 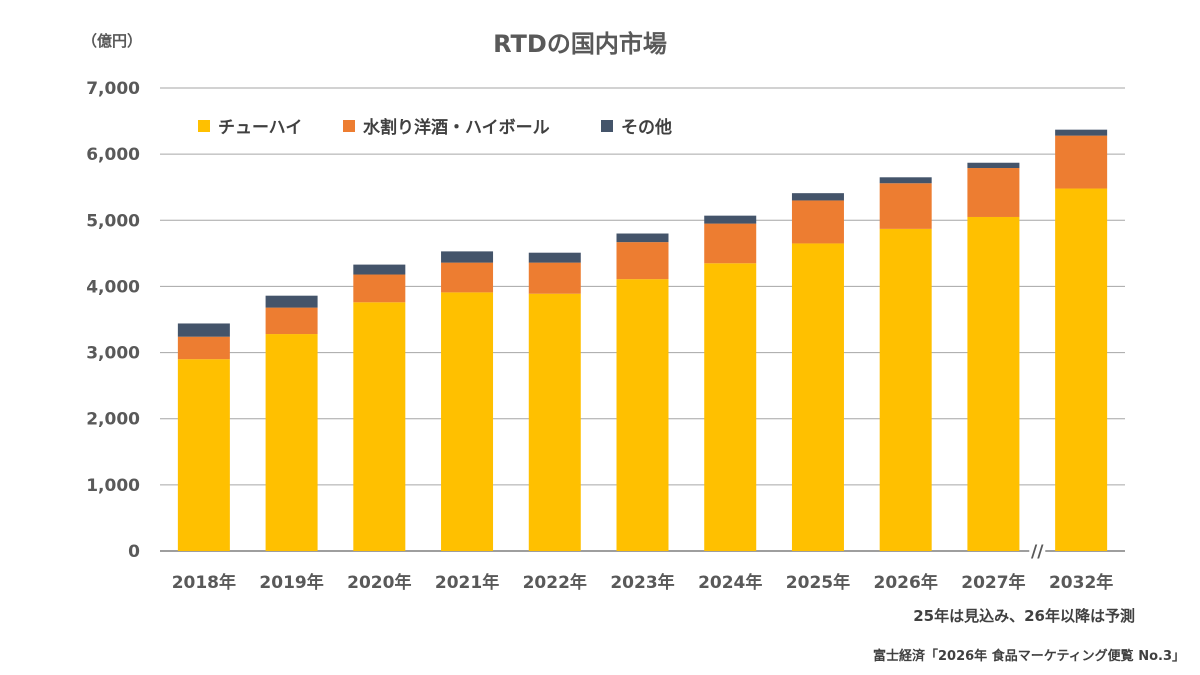 What do you see at coordinates (134, 552) in the screenshot?
I see `y-tick-label: 0` at bounding box center [134, 552].